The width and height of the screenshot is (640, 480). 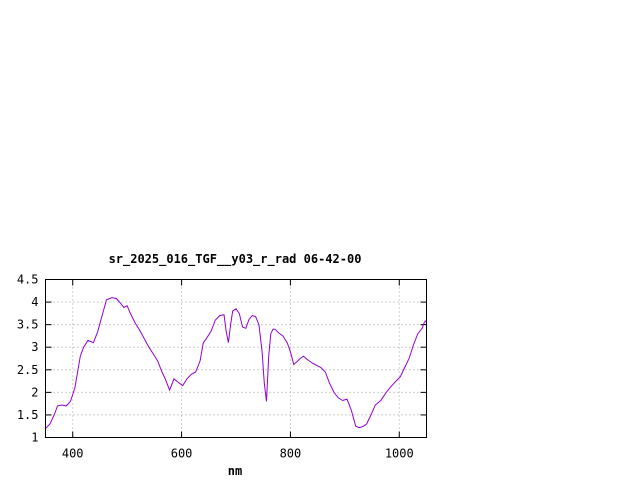 I want to click on y-tick-label: 2, so click(x=34, y=392).